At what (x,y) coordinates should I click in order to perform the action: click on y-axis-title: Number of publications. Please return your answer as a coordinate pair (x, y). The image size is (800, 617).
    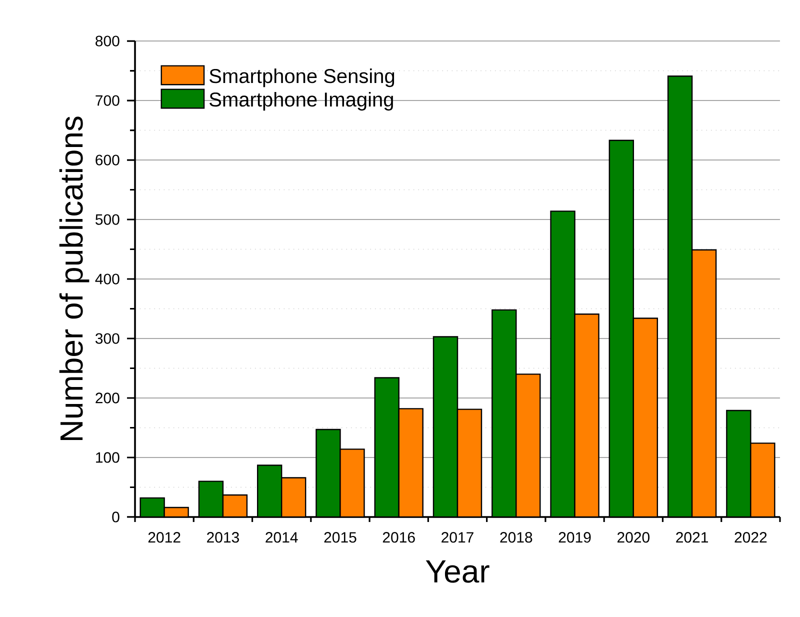
    Looking at the image, I should click on (74, 278).